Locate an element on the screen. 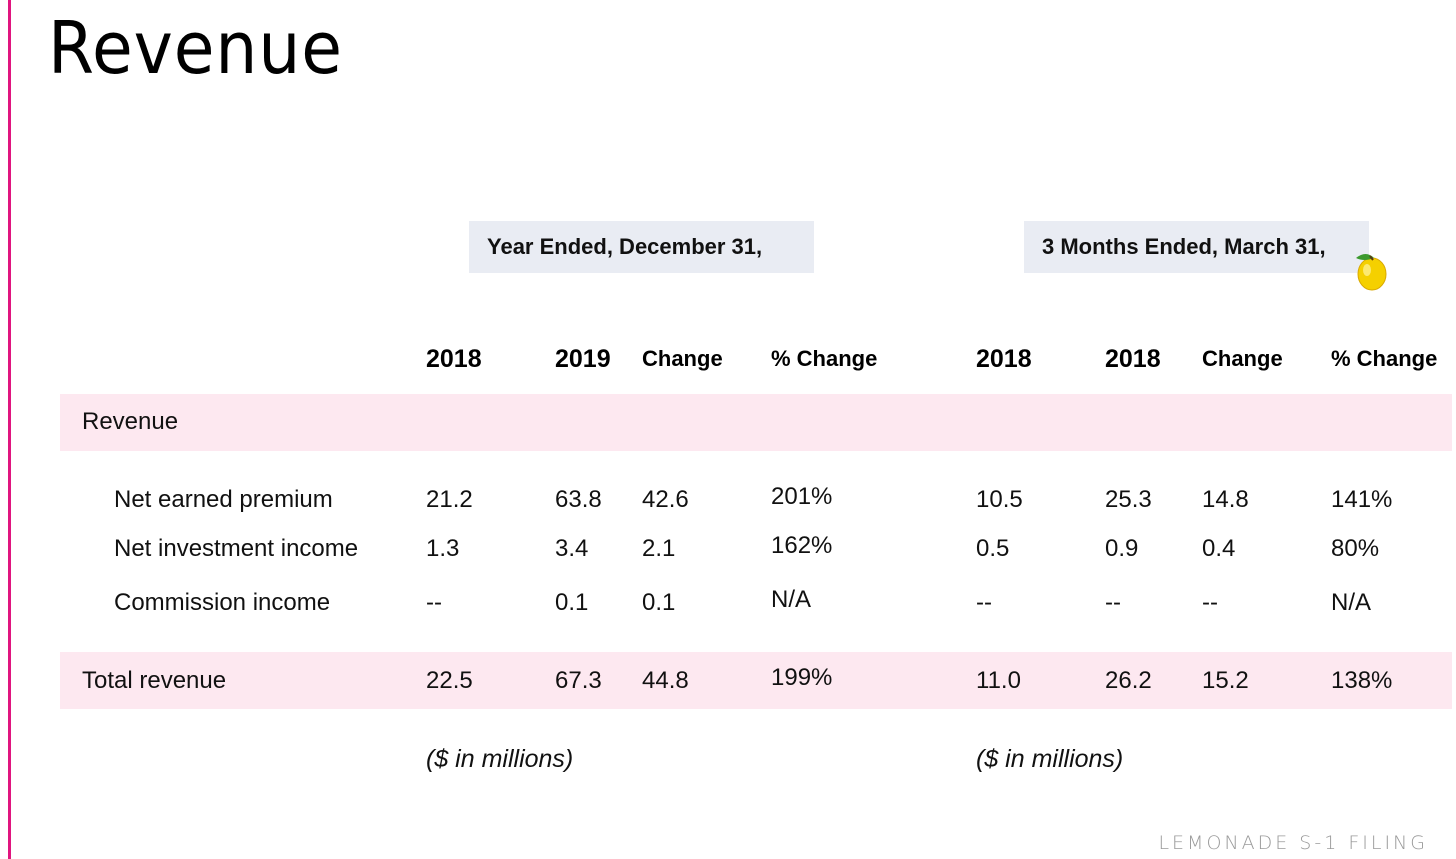 This screenshot has height=859, width=1456. table-cell: 0.5 is located at coordinates (993, 548).